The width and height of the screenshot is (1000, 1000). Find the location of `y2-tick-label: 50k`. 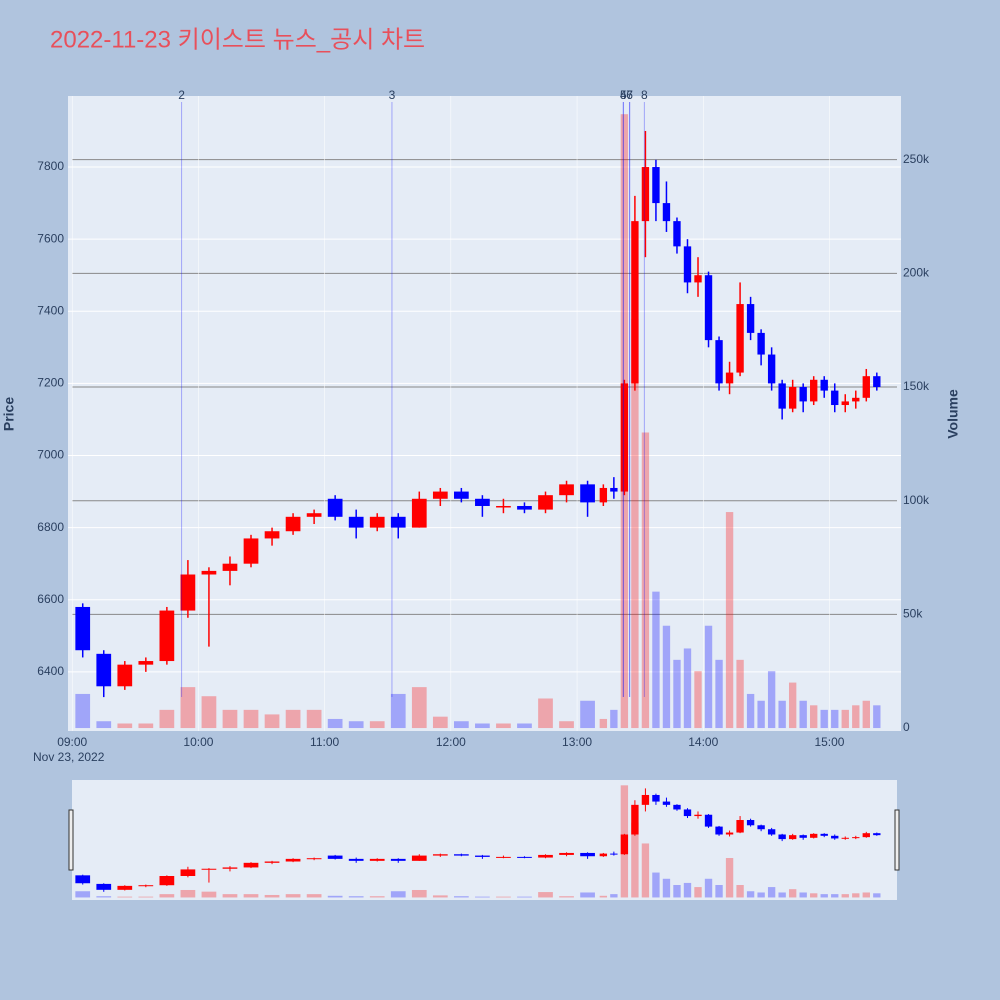

y2-tick-label: 50k is located at coordinates (913, 614).